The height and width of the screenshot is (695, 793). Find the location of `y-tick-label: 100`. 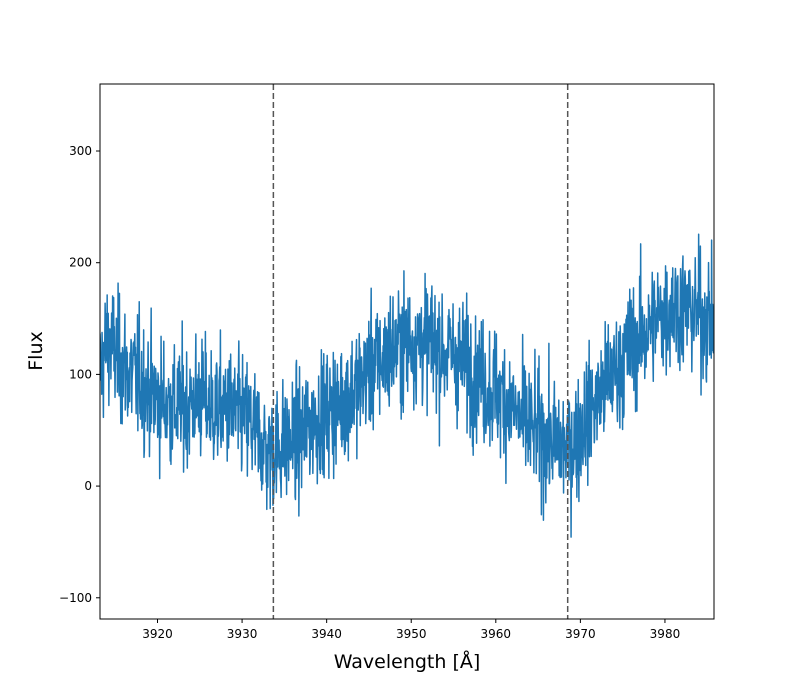

y-tick-label: 100 is located at coordinates (80, 374).